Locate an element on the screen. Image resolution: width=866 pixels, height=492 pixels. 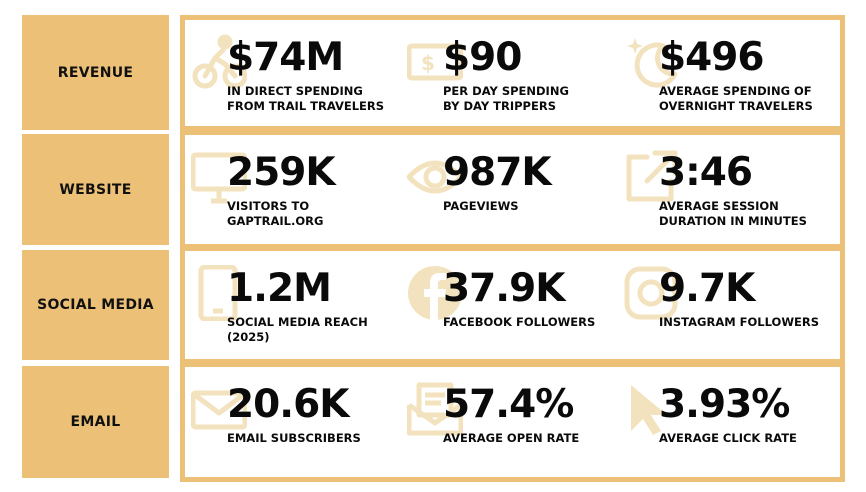
stat-cell: 37.9K FACEBOOK FOLLOWERS is located at coordinates (508, 305).